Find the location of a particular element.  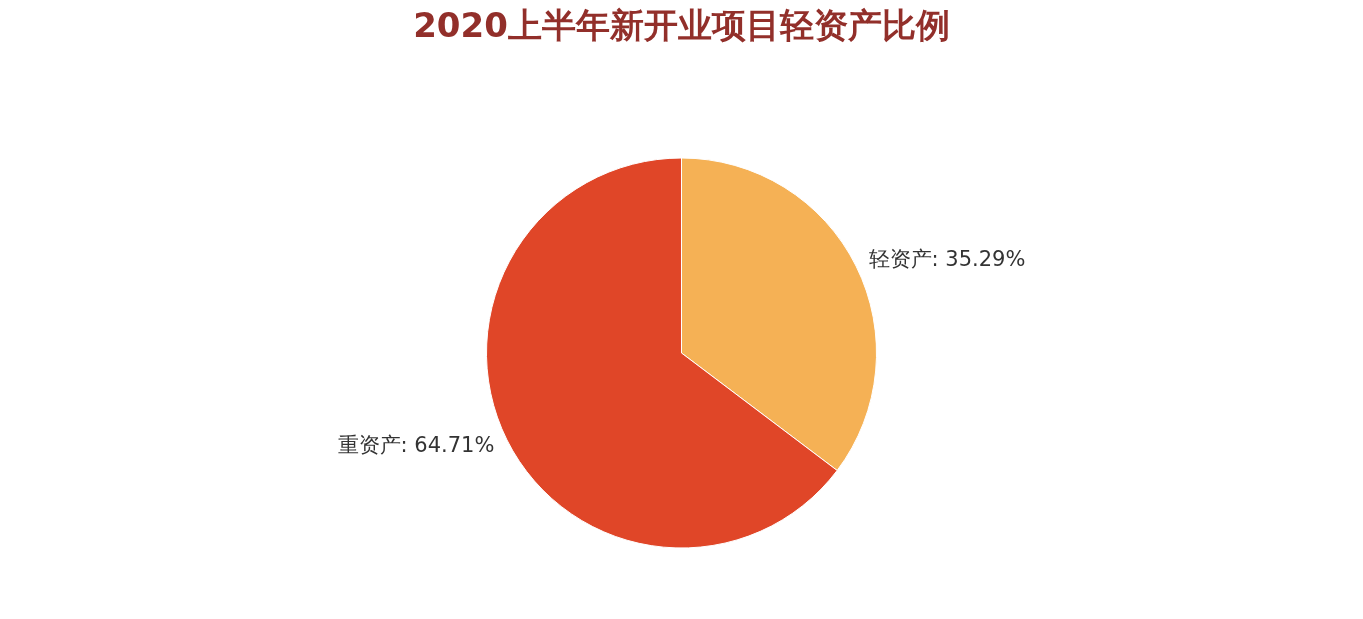

chart-title: 2020上半年新开业项目轻资产比例 is located at coordinates (681, 25).